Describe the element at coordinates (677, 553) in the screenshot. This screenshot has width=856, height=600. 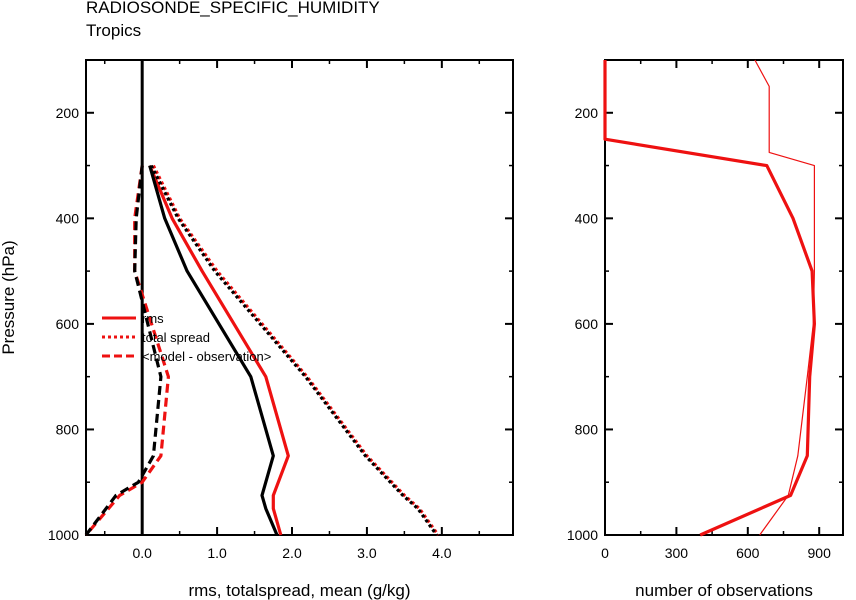
I see `x-tick-label: 300` at that location.